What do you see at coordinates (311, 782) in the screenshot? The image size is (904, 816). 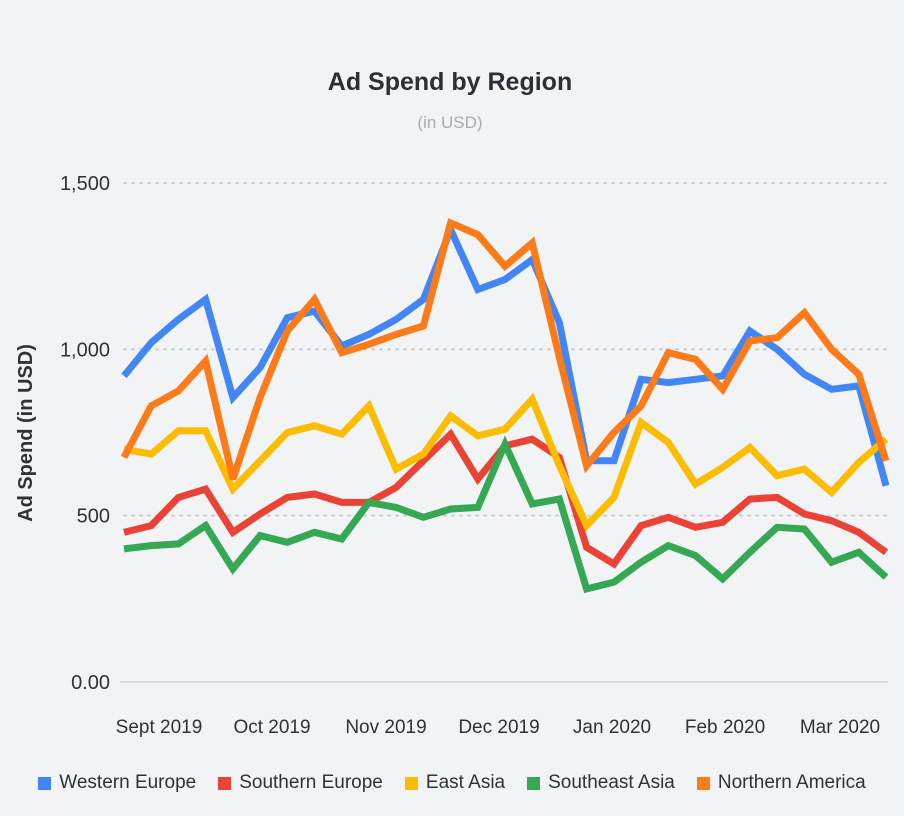 I see `legend-label: Southern Europe` at bounding box center [311, 782].